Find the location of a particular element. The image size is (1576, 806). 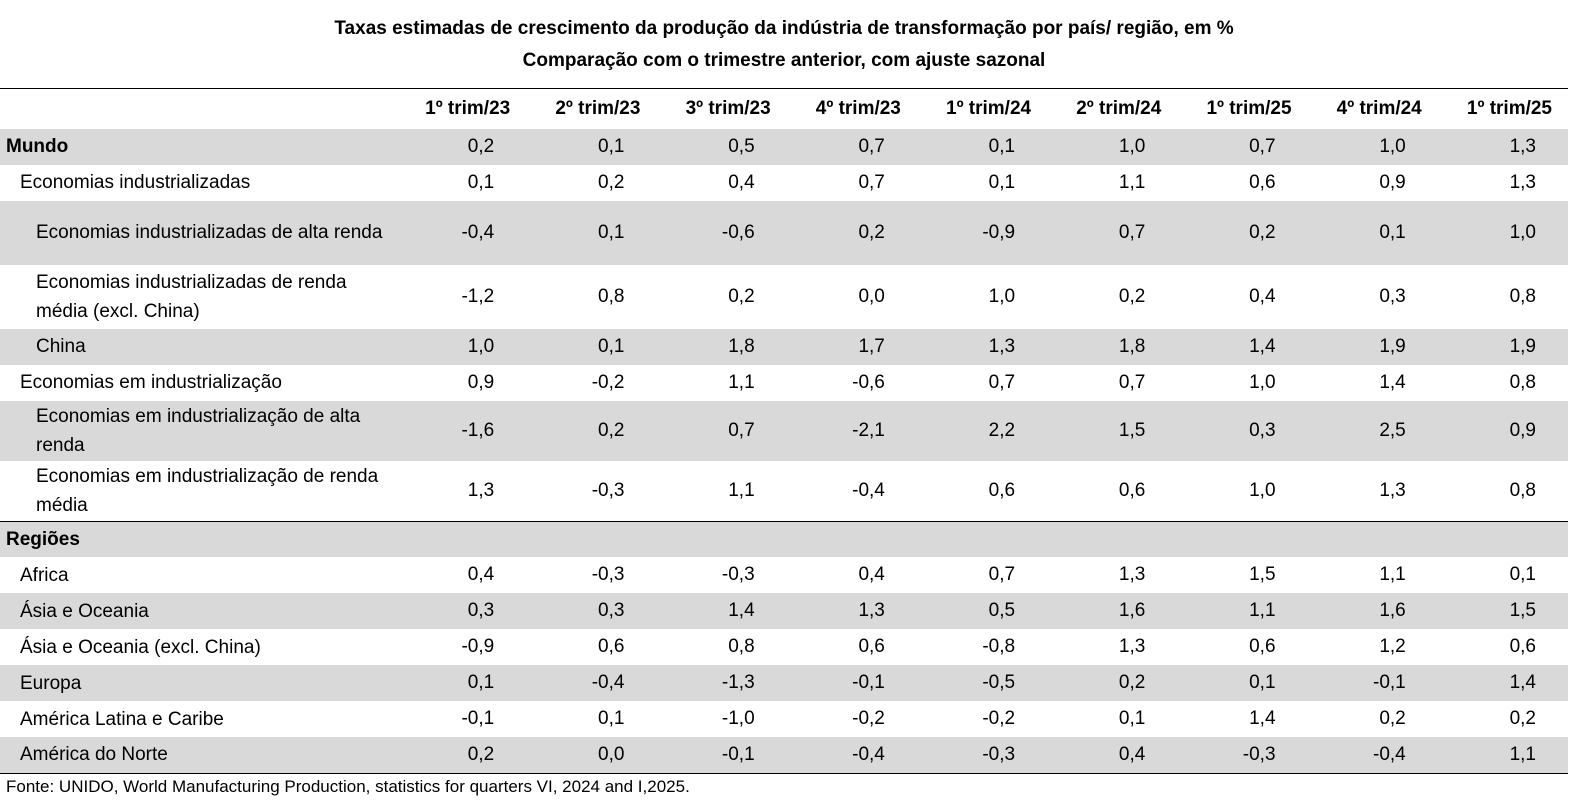

table-row: Mundo 0,2 0,1 0,5 0,7 0,1 1,0 0,7 1,0 1,3 is located at coordinates (784, 146).